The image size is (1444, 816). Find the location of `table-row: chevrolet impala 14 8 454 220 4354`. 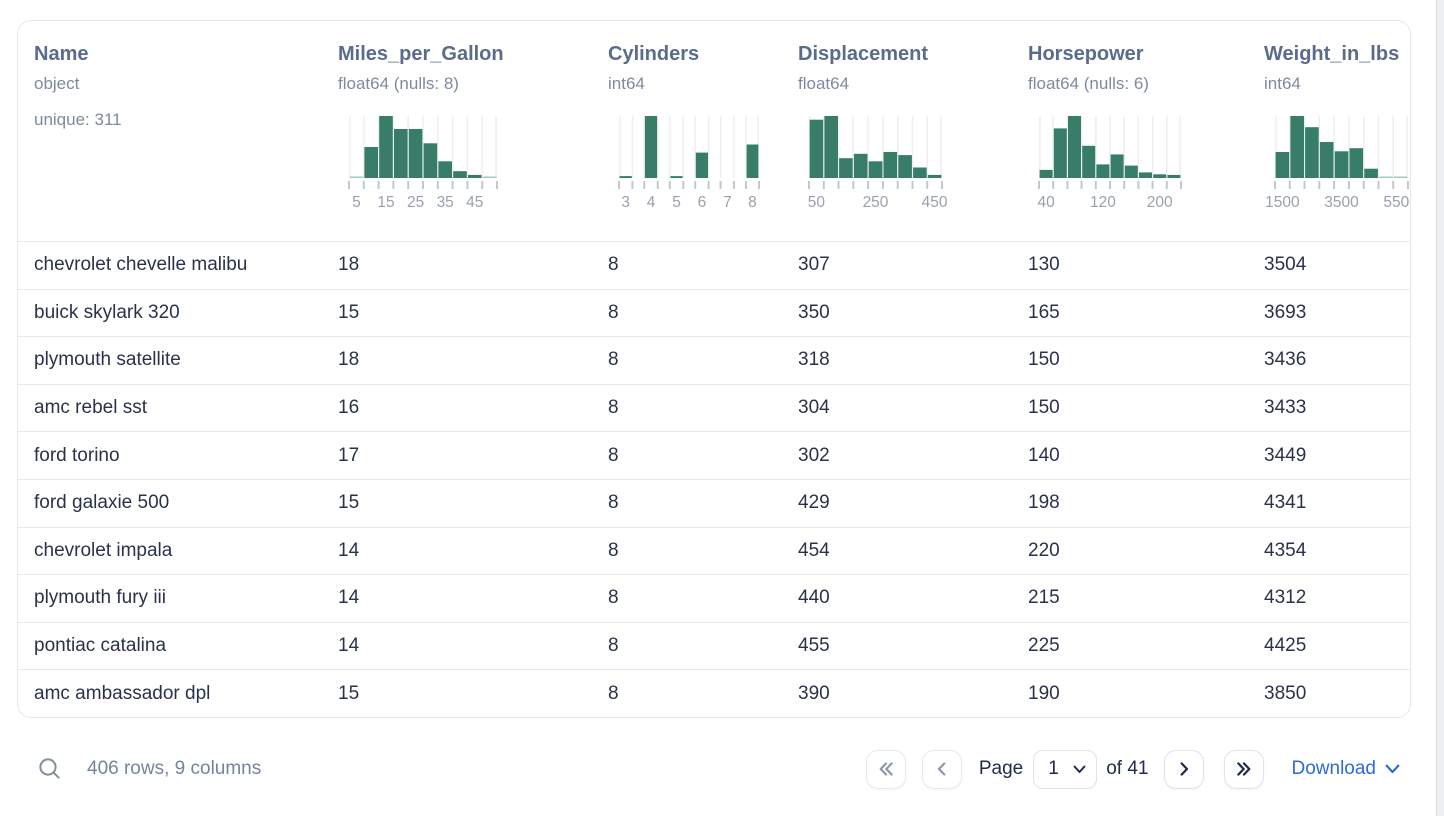

table-row: chevrolet impala 14 8 454 220 4354 is located at coordinates (714, 550).